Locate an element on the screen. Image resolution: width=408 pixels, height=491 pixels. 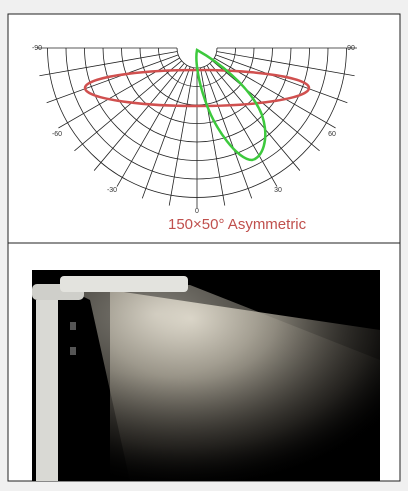
green-curve is located at coordinates (231, 105).